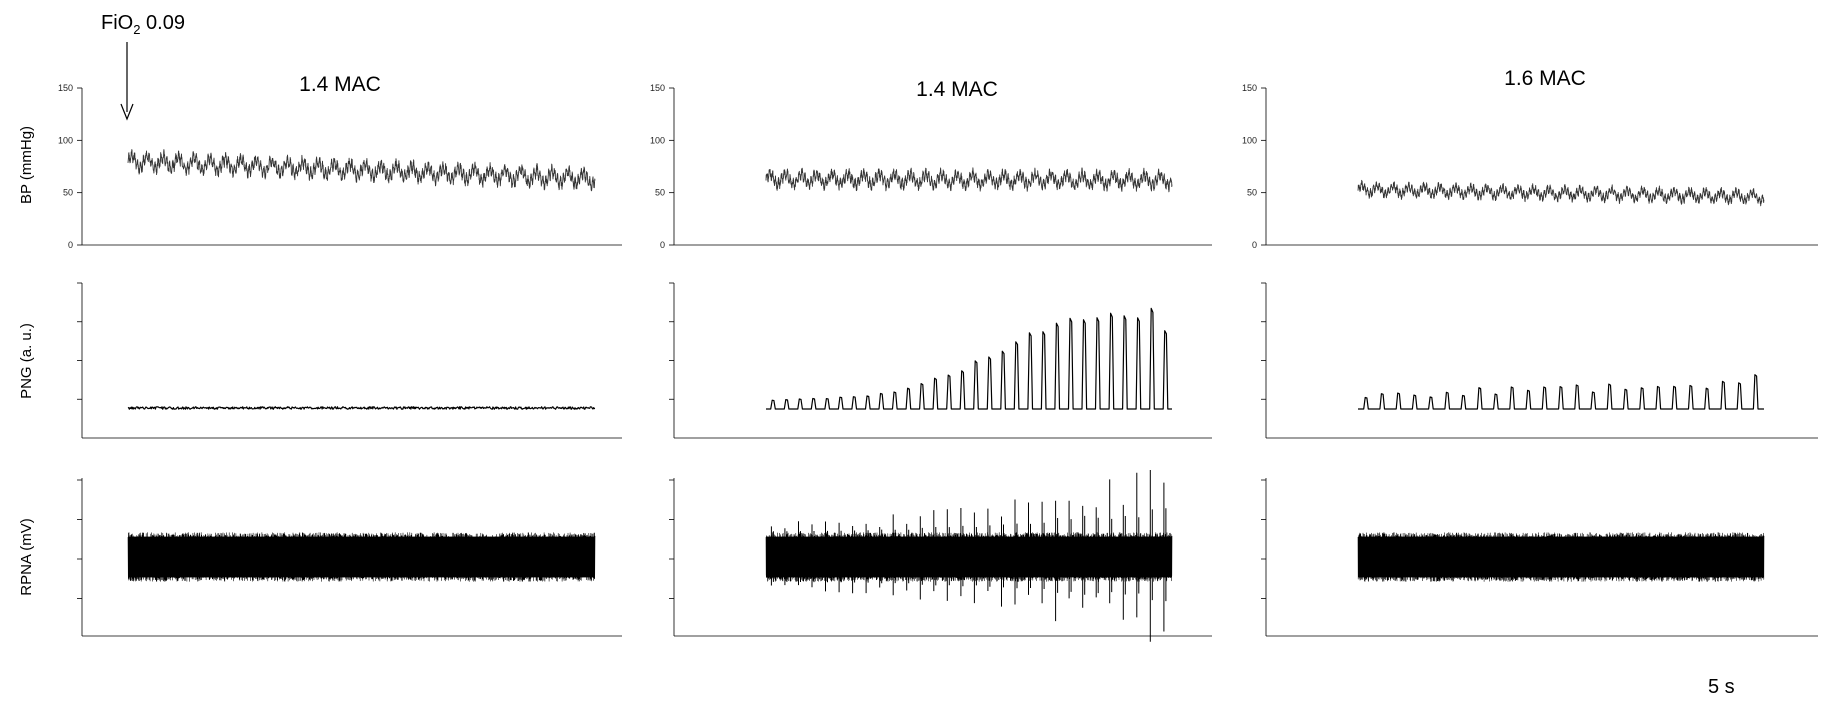 The image size is (1838, 707). Describe the element at coordinates (162, 23) in the screenshot. I see `fio2-value: 0.09` at that location.